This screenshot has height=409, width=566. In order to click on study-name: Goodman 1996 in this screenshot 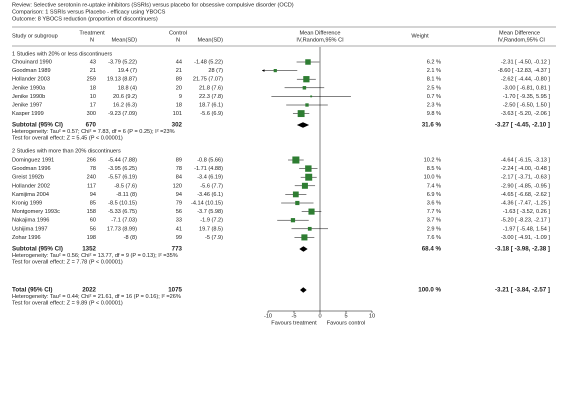, I will do `click(31, 169)`.